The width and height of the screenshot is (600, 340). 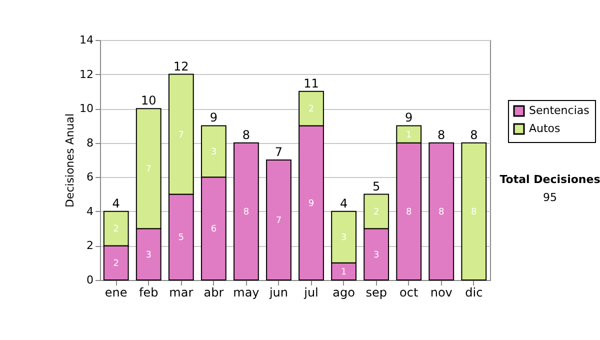 What do you see at coordinates (311, 203) in the screenshot?
I see `data-label: 9` at bounding box center [311, 203].